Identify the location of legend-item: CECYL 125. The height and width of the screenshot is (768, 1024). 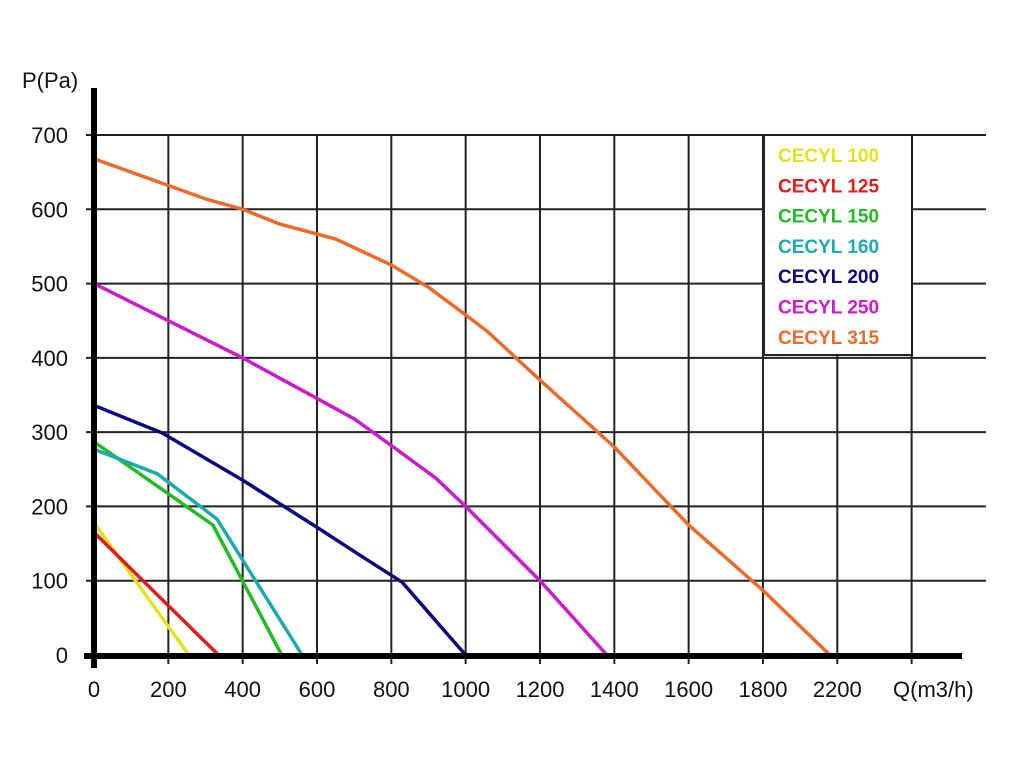
(828, 186).